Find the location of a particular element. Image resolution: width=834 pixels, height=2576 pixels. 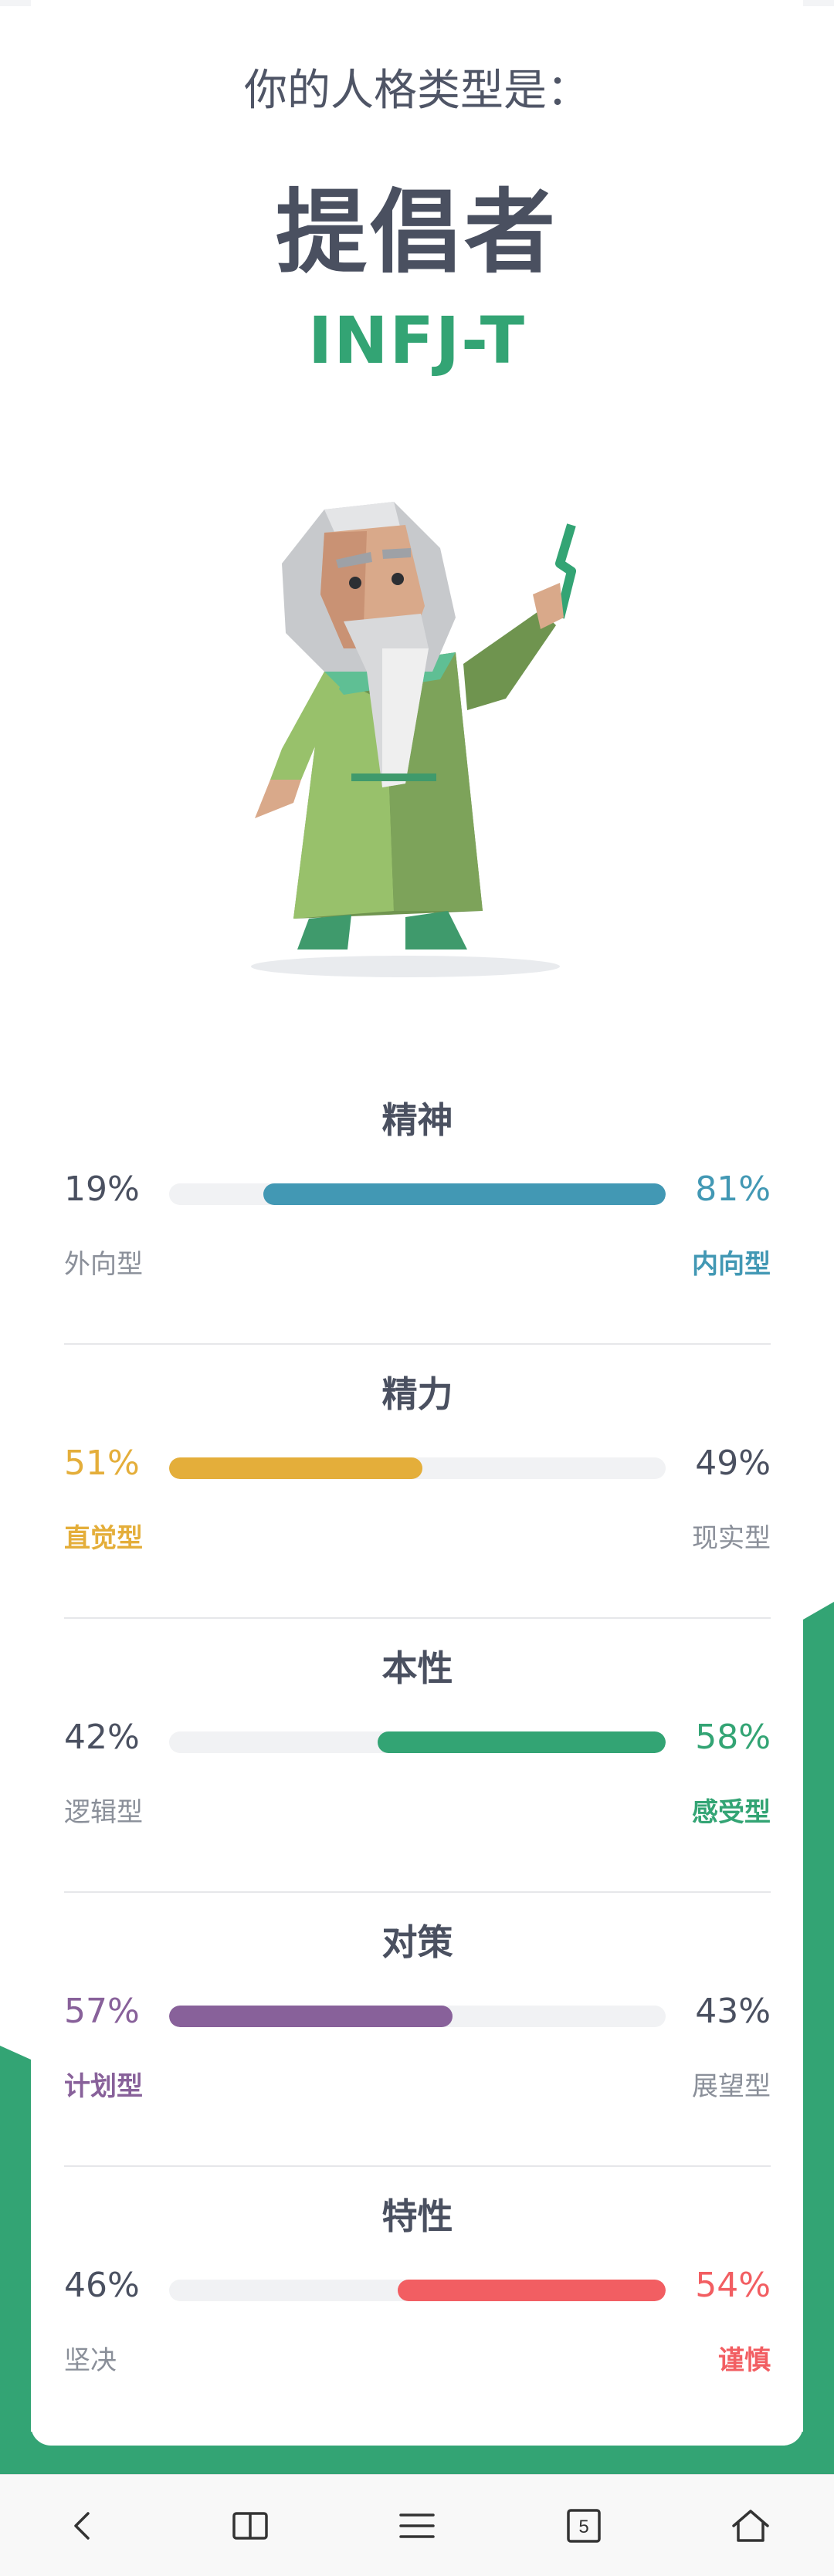

sage-character-illustration is located at coordinates (413, 739).